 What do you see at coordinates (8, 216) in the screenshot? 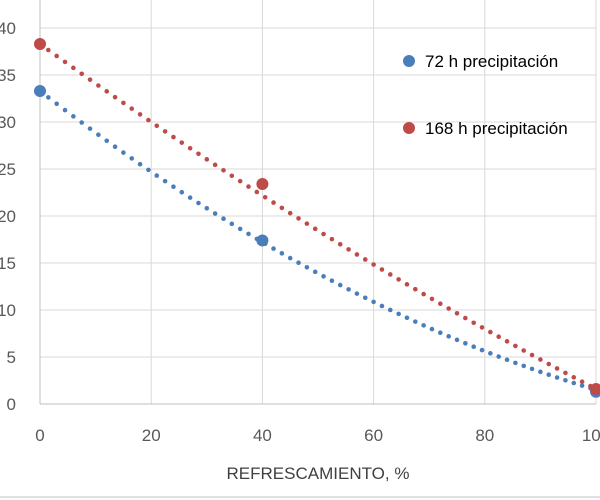
I see `y-tick-label: 20` at bounding box center [8, 216].